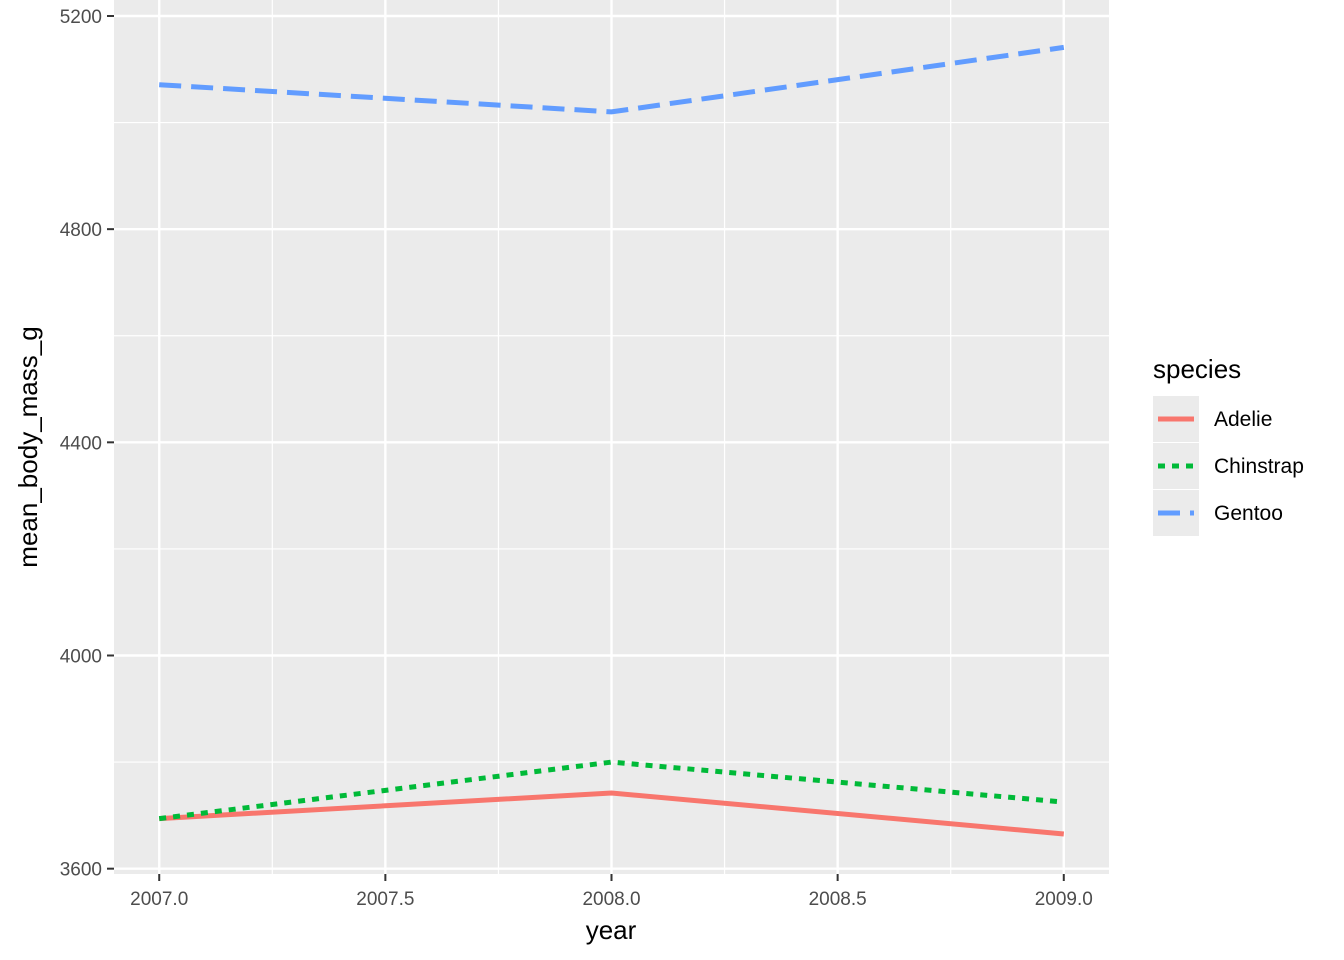 The height and width of the screenshot is (960, 1344). I want to click on y-tick-label: 4400, so click(81, 443).